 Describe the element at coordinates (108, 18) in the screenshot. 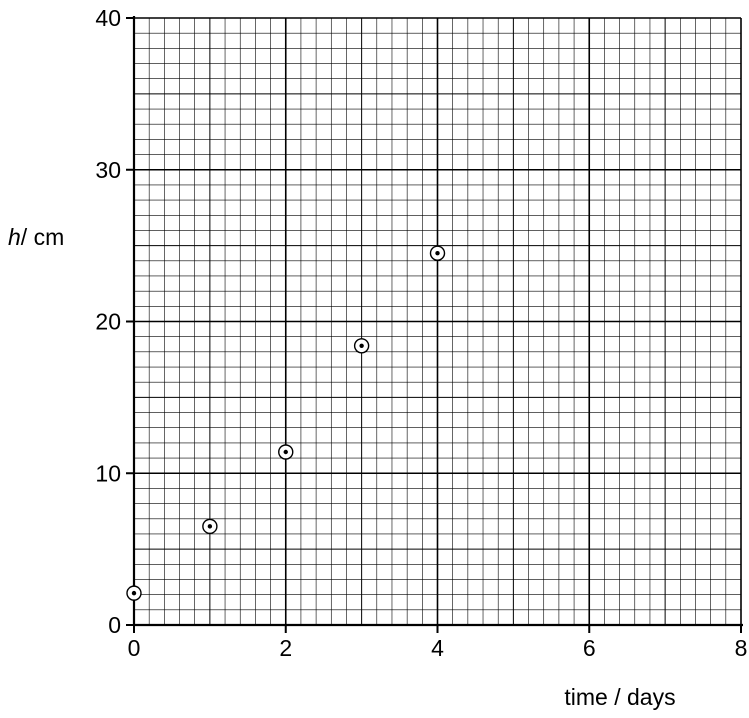

I see `y-tick-label: 40` at that location.